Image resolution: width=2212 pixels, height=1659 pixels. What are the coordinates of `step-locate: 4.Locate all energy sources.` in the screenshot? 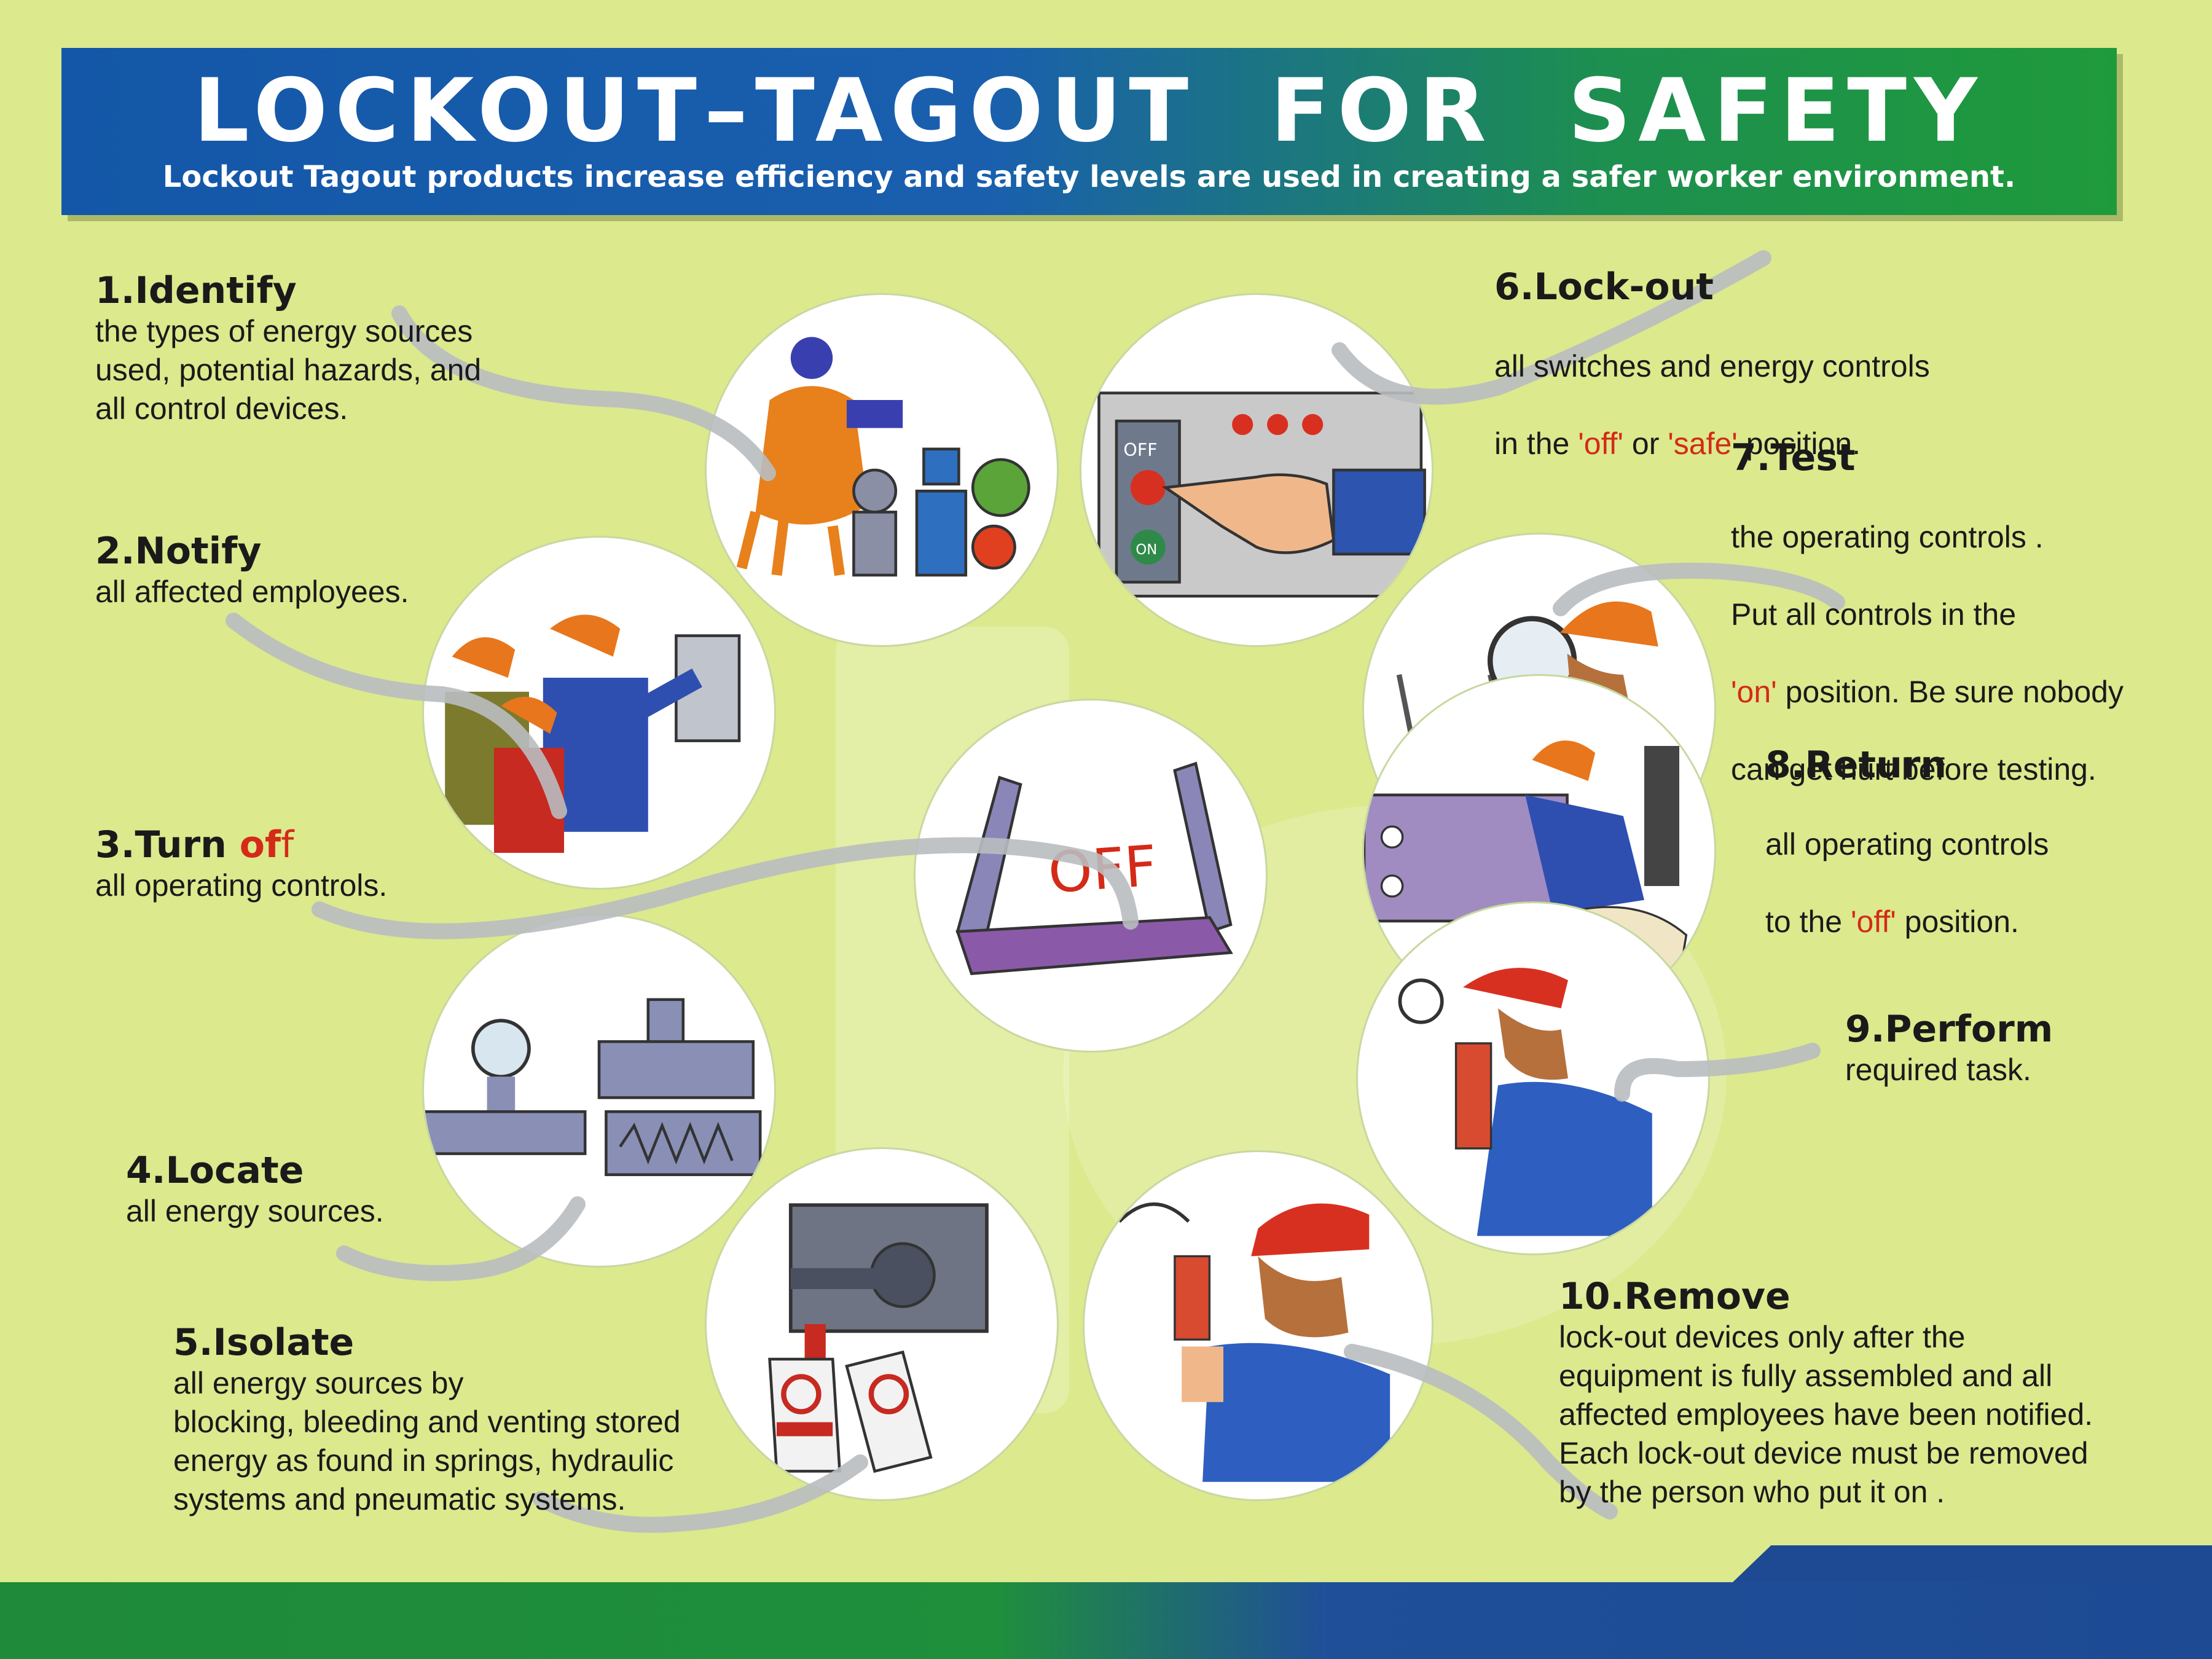 It's located at (255, 1190).